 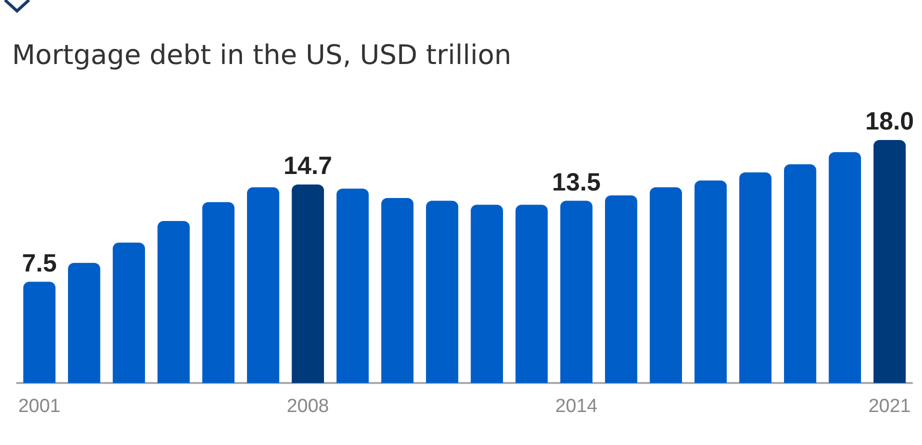 What do you see at coordinates (308, 406) in the screenshot?
I see `x-tick-label: 2008` at bounding box center [308, 406].